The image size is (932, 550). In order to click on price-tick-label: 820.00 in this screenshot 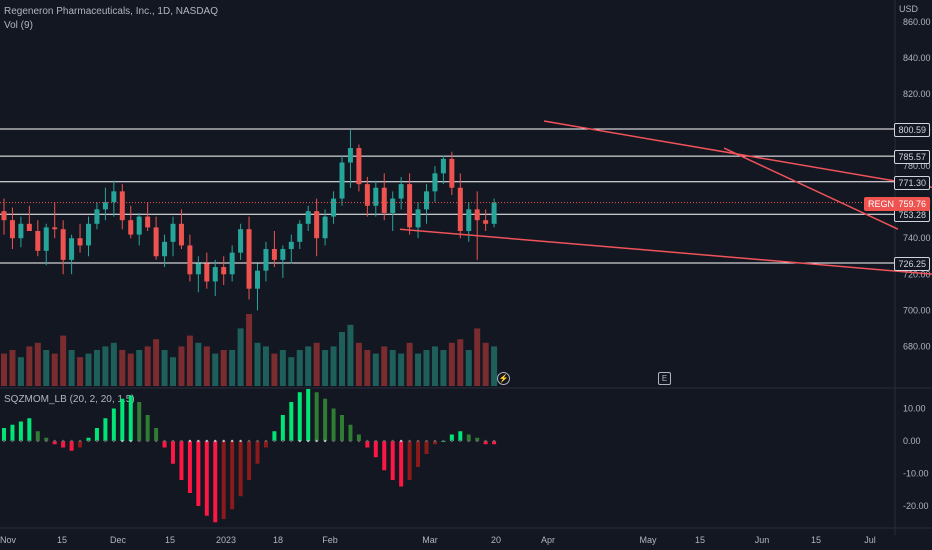, I will do `click(917, 94)`.